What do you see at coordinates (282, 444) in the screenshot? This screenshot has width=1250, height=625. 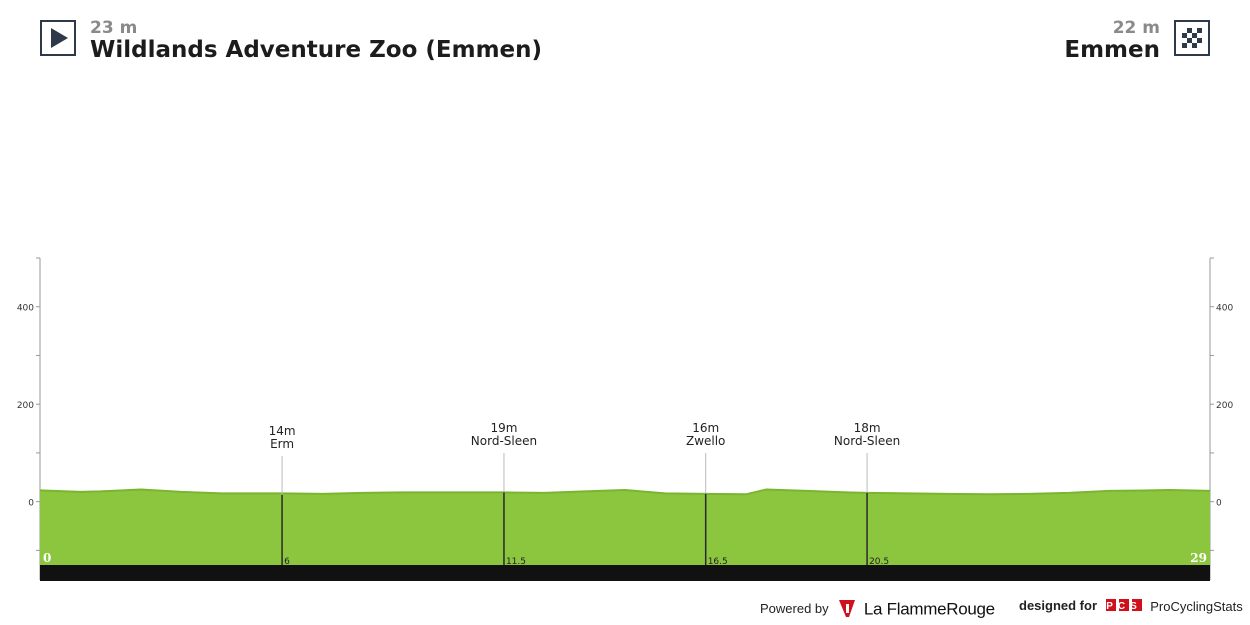 I see `waypoint-name: Erm` at bounding box center [282, 444].